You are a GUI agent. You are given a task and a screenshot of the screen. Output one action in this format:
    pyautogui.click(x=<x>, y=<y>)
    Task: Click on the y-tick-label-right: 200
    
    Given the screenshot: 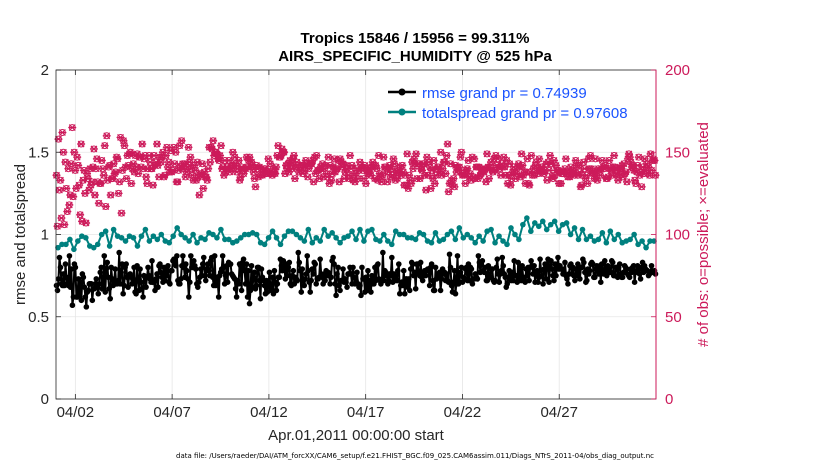 What is the action you would take?
    pyautogui.click(x=677, y=70)
    